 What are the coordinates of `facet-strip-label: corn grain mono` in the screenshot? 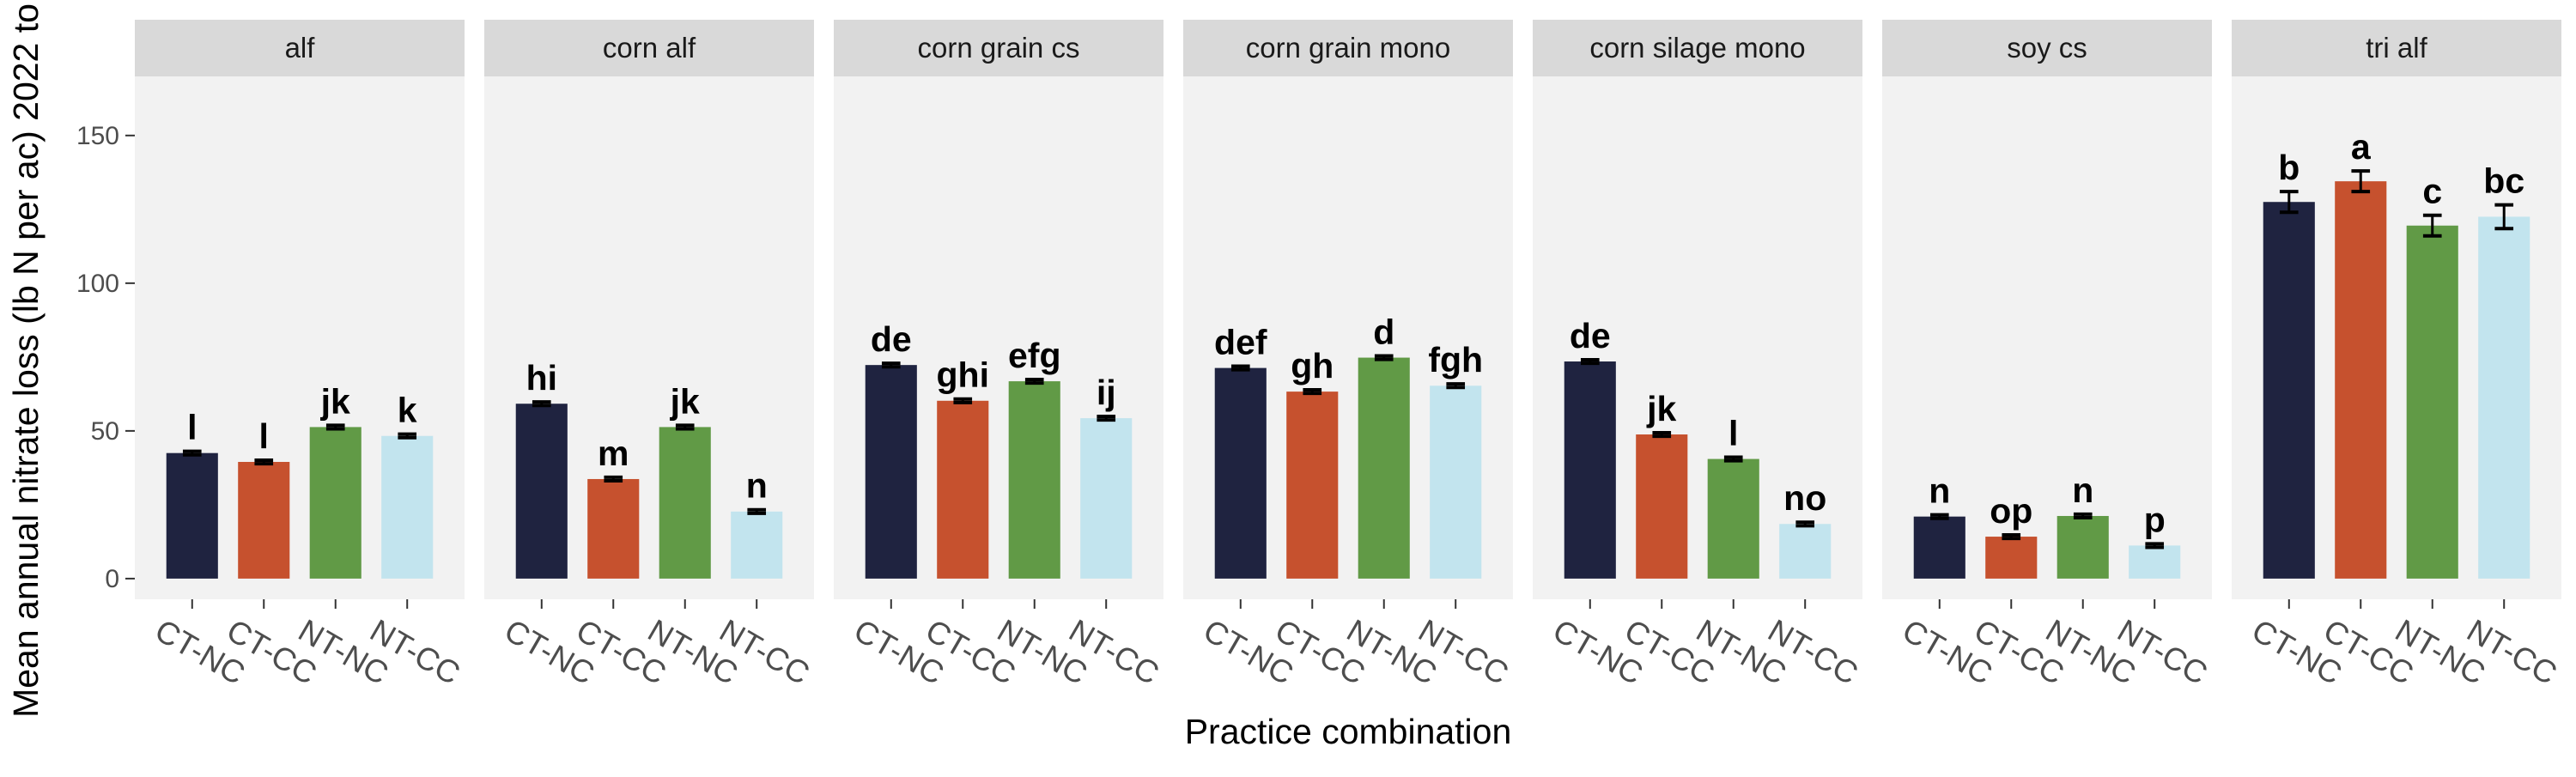 It's located at (1348, 48).